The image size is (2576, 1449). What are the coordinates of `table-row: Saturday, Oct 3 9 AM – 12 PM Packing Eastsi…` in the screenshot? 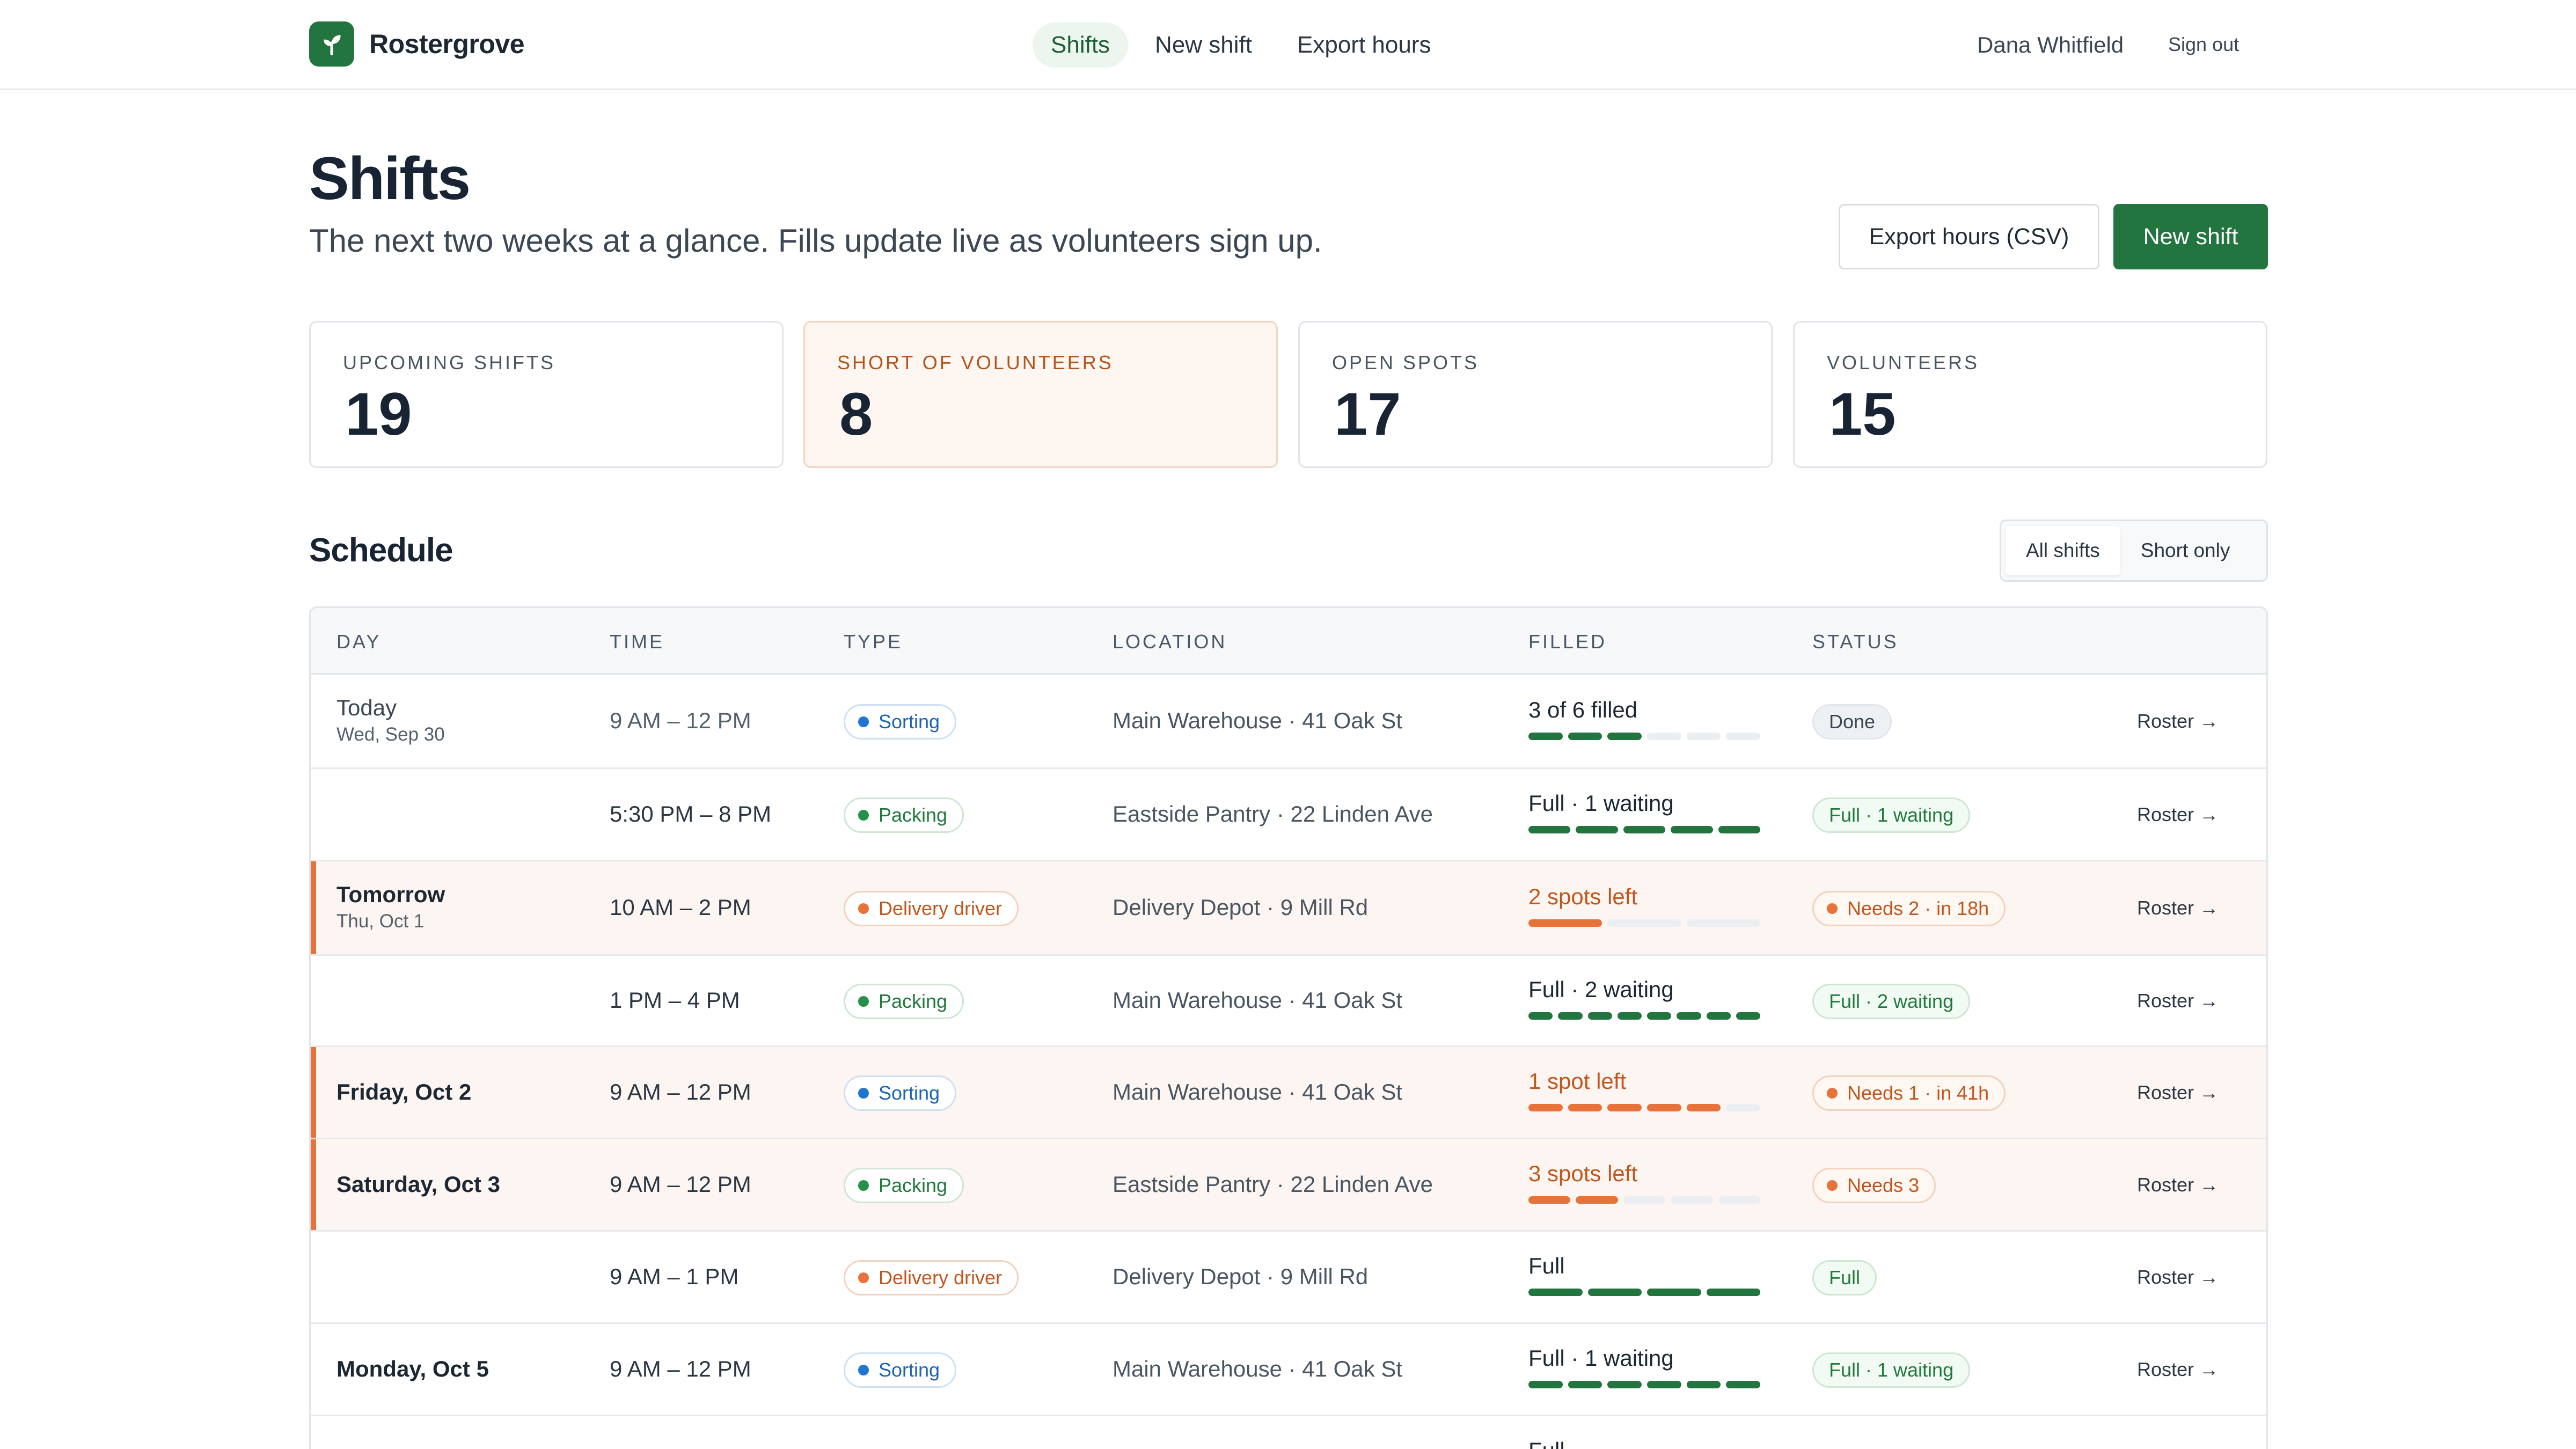 It's located at (1288, 1185).